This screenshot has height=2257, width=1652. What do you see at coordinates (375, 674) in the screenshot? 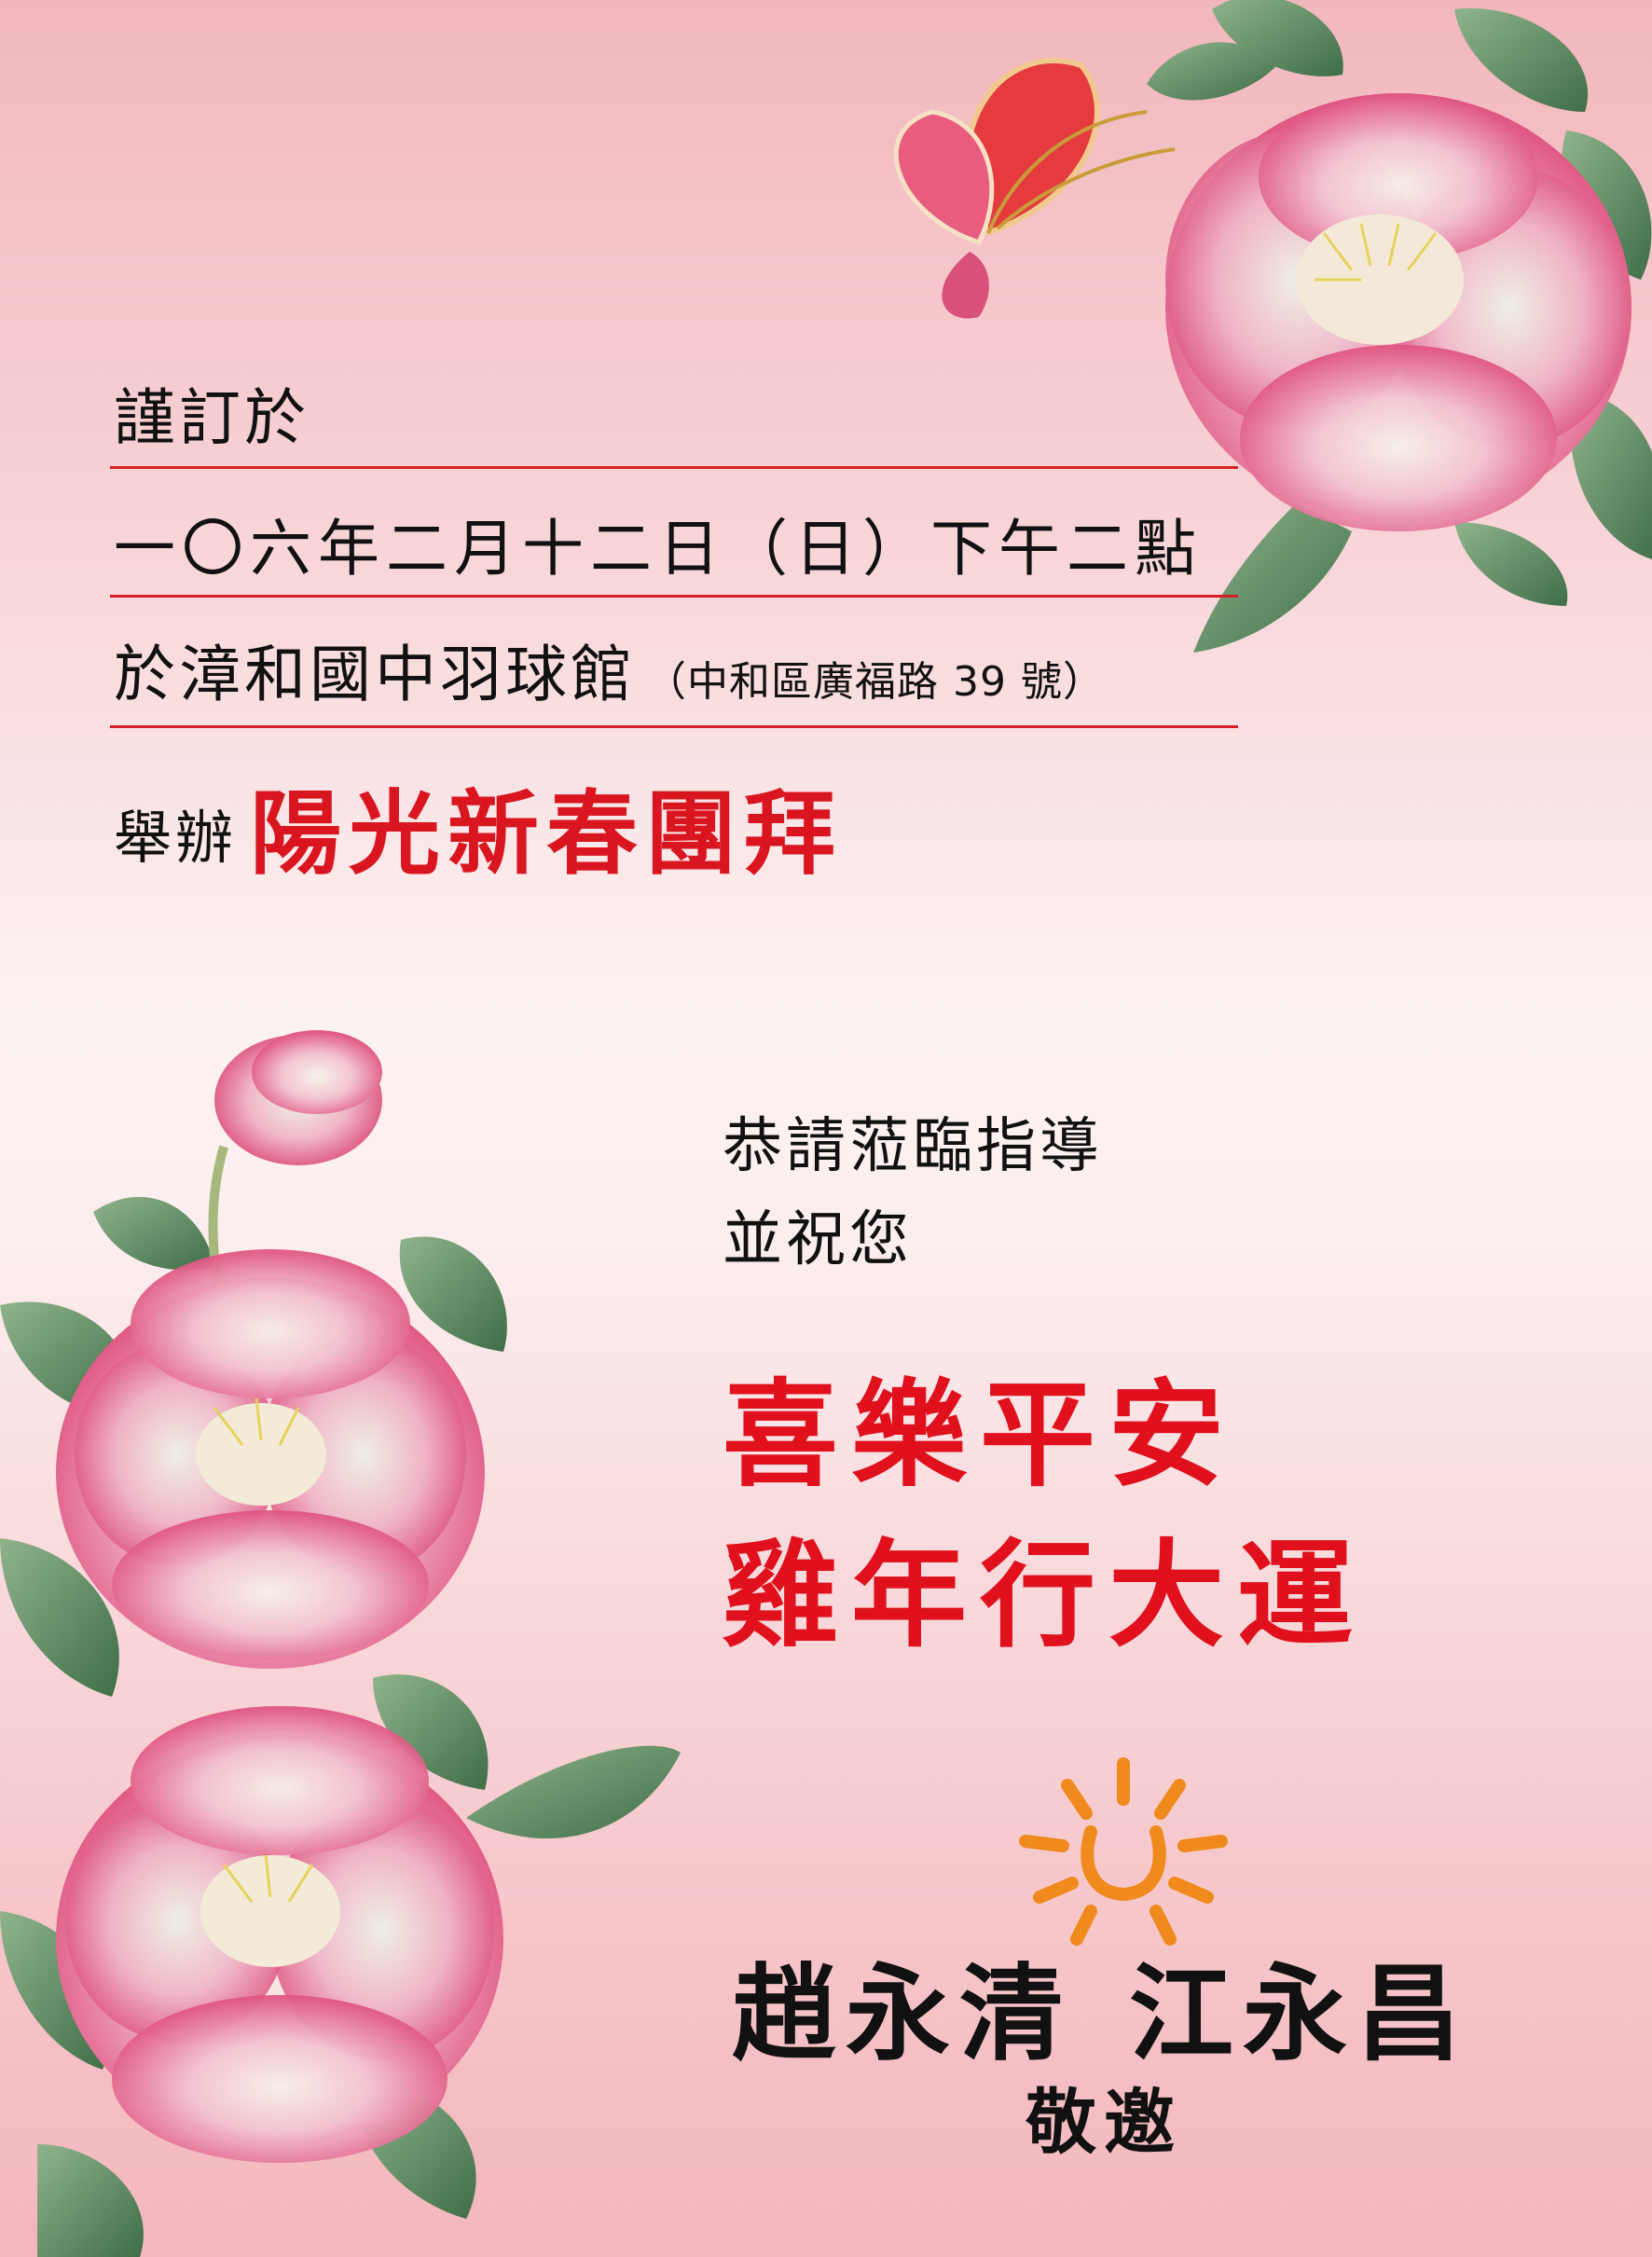
I see `event-venue: 於漳和國中羽球館` at bounding box center [375, 674].